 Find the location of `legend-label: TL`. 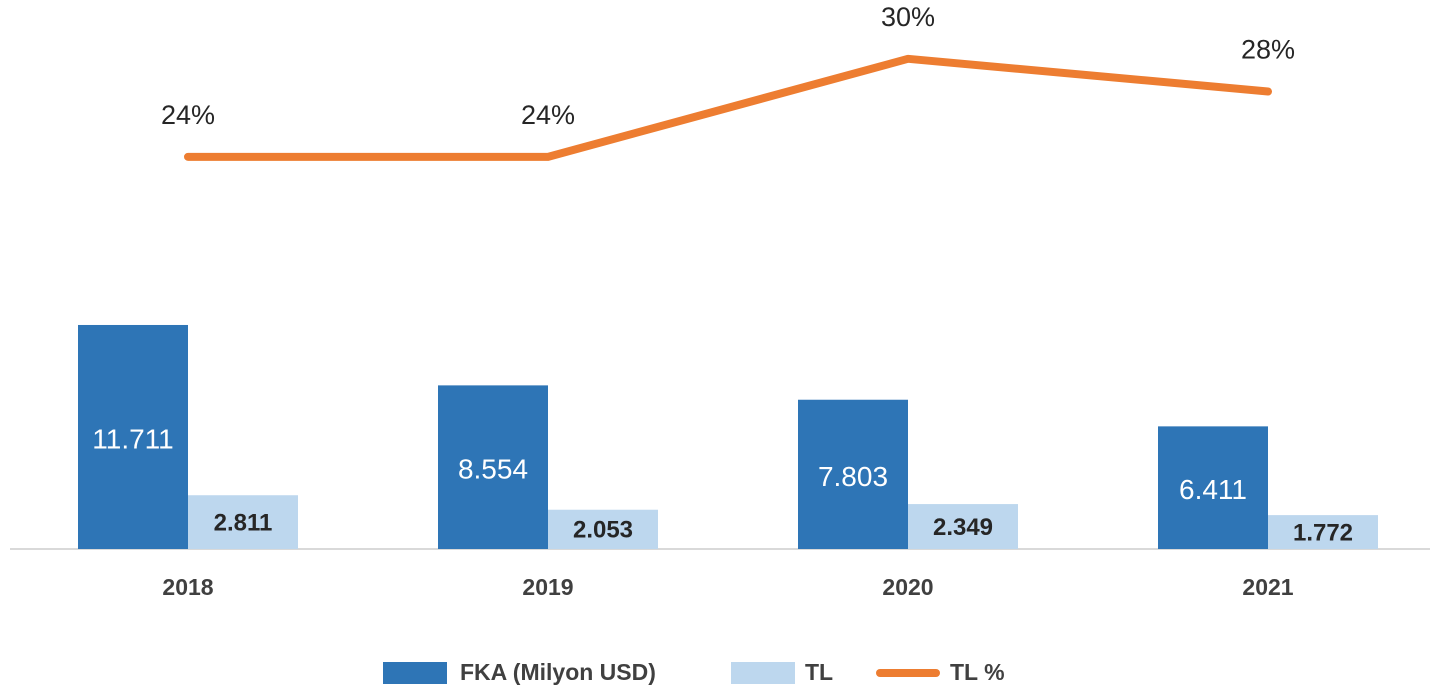

legend-label: TL is located at coordinates (819, 672).